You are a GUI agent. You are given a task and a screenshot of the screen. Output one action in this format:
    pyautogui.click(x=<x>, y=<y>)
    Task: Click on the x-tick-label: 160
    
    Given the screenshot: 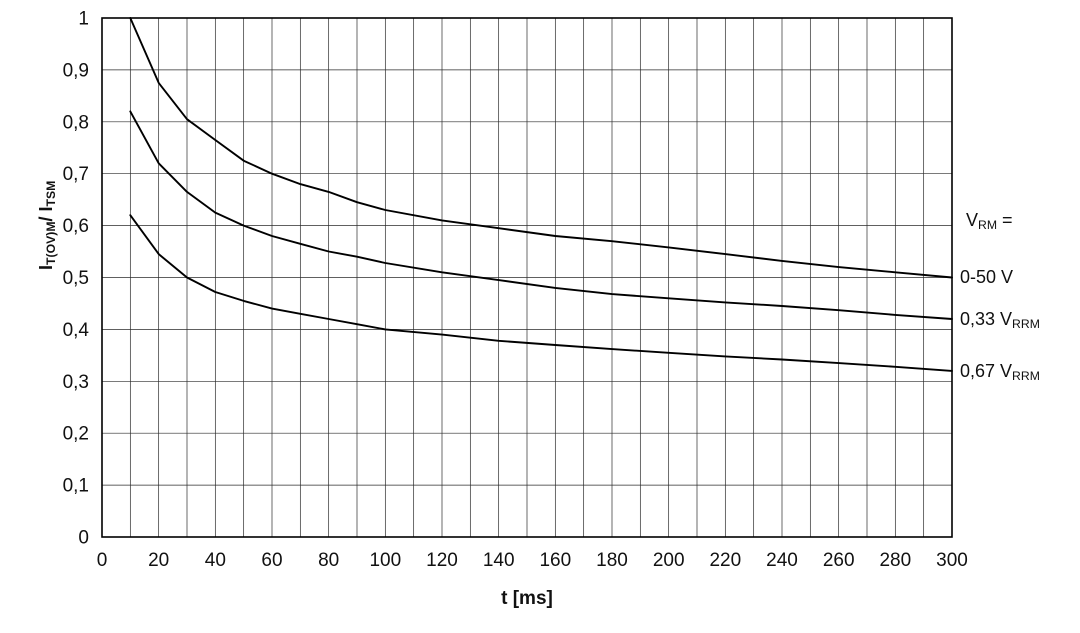 What is the action you would take?
    pyautogui.click(x=555, y=560)
    